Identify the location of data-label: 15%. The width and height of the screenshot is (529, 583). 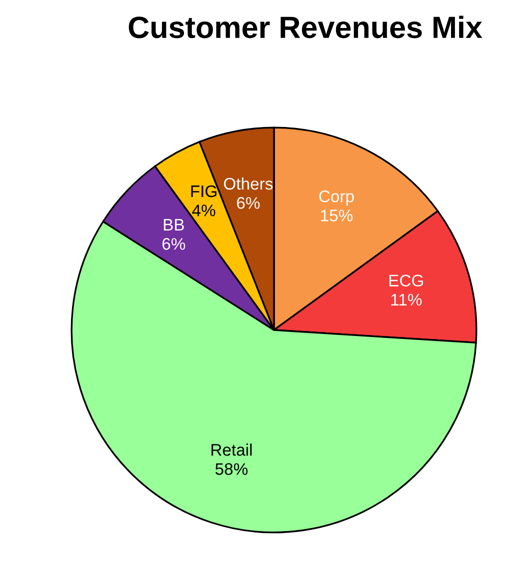
(337, 216).